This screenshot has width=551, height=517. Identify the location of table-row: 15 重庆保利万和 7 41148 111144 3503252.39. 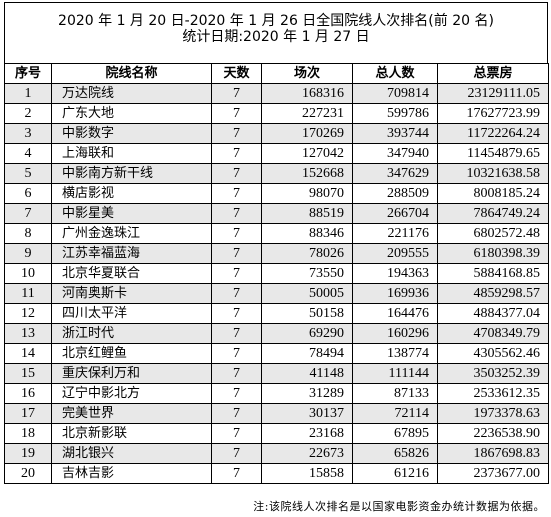
(276, 373).